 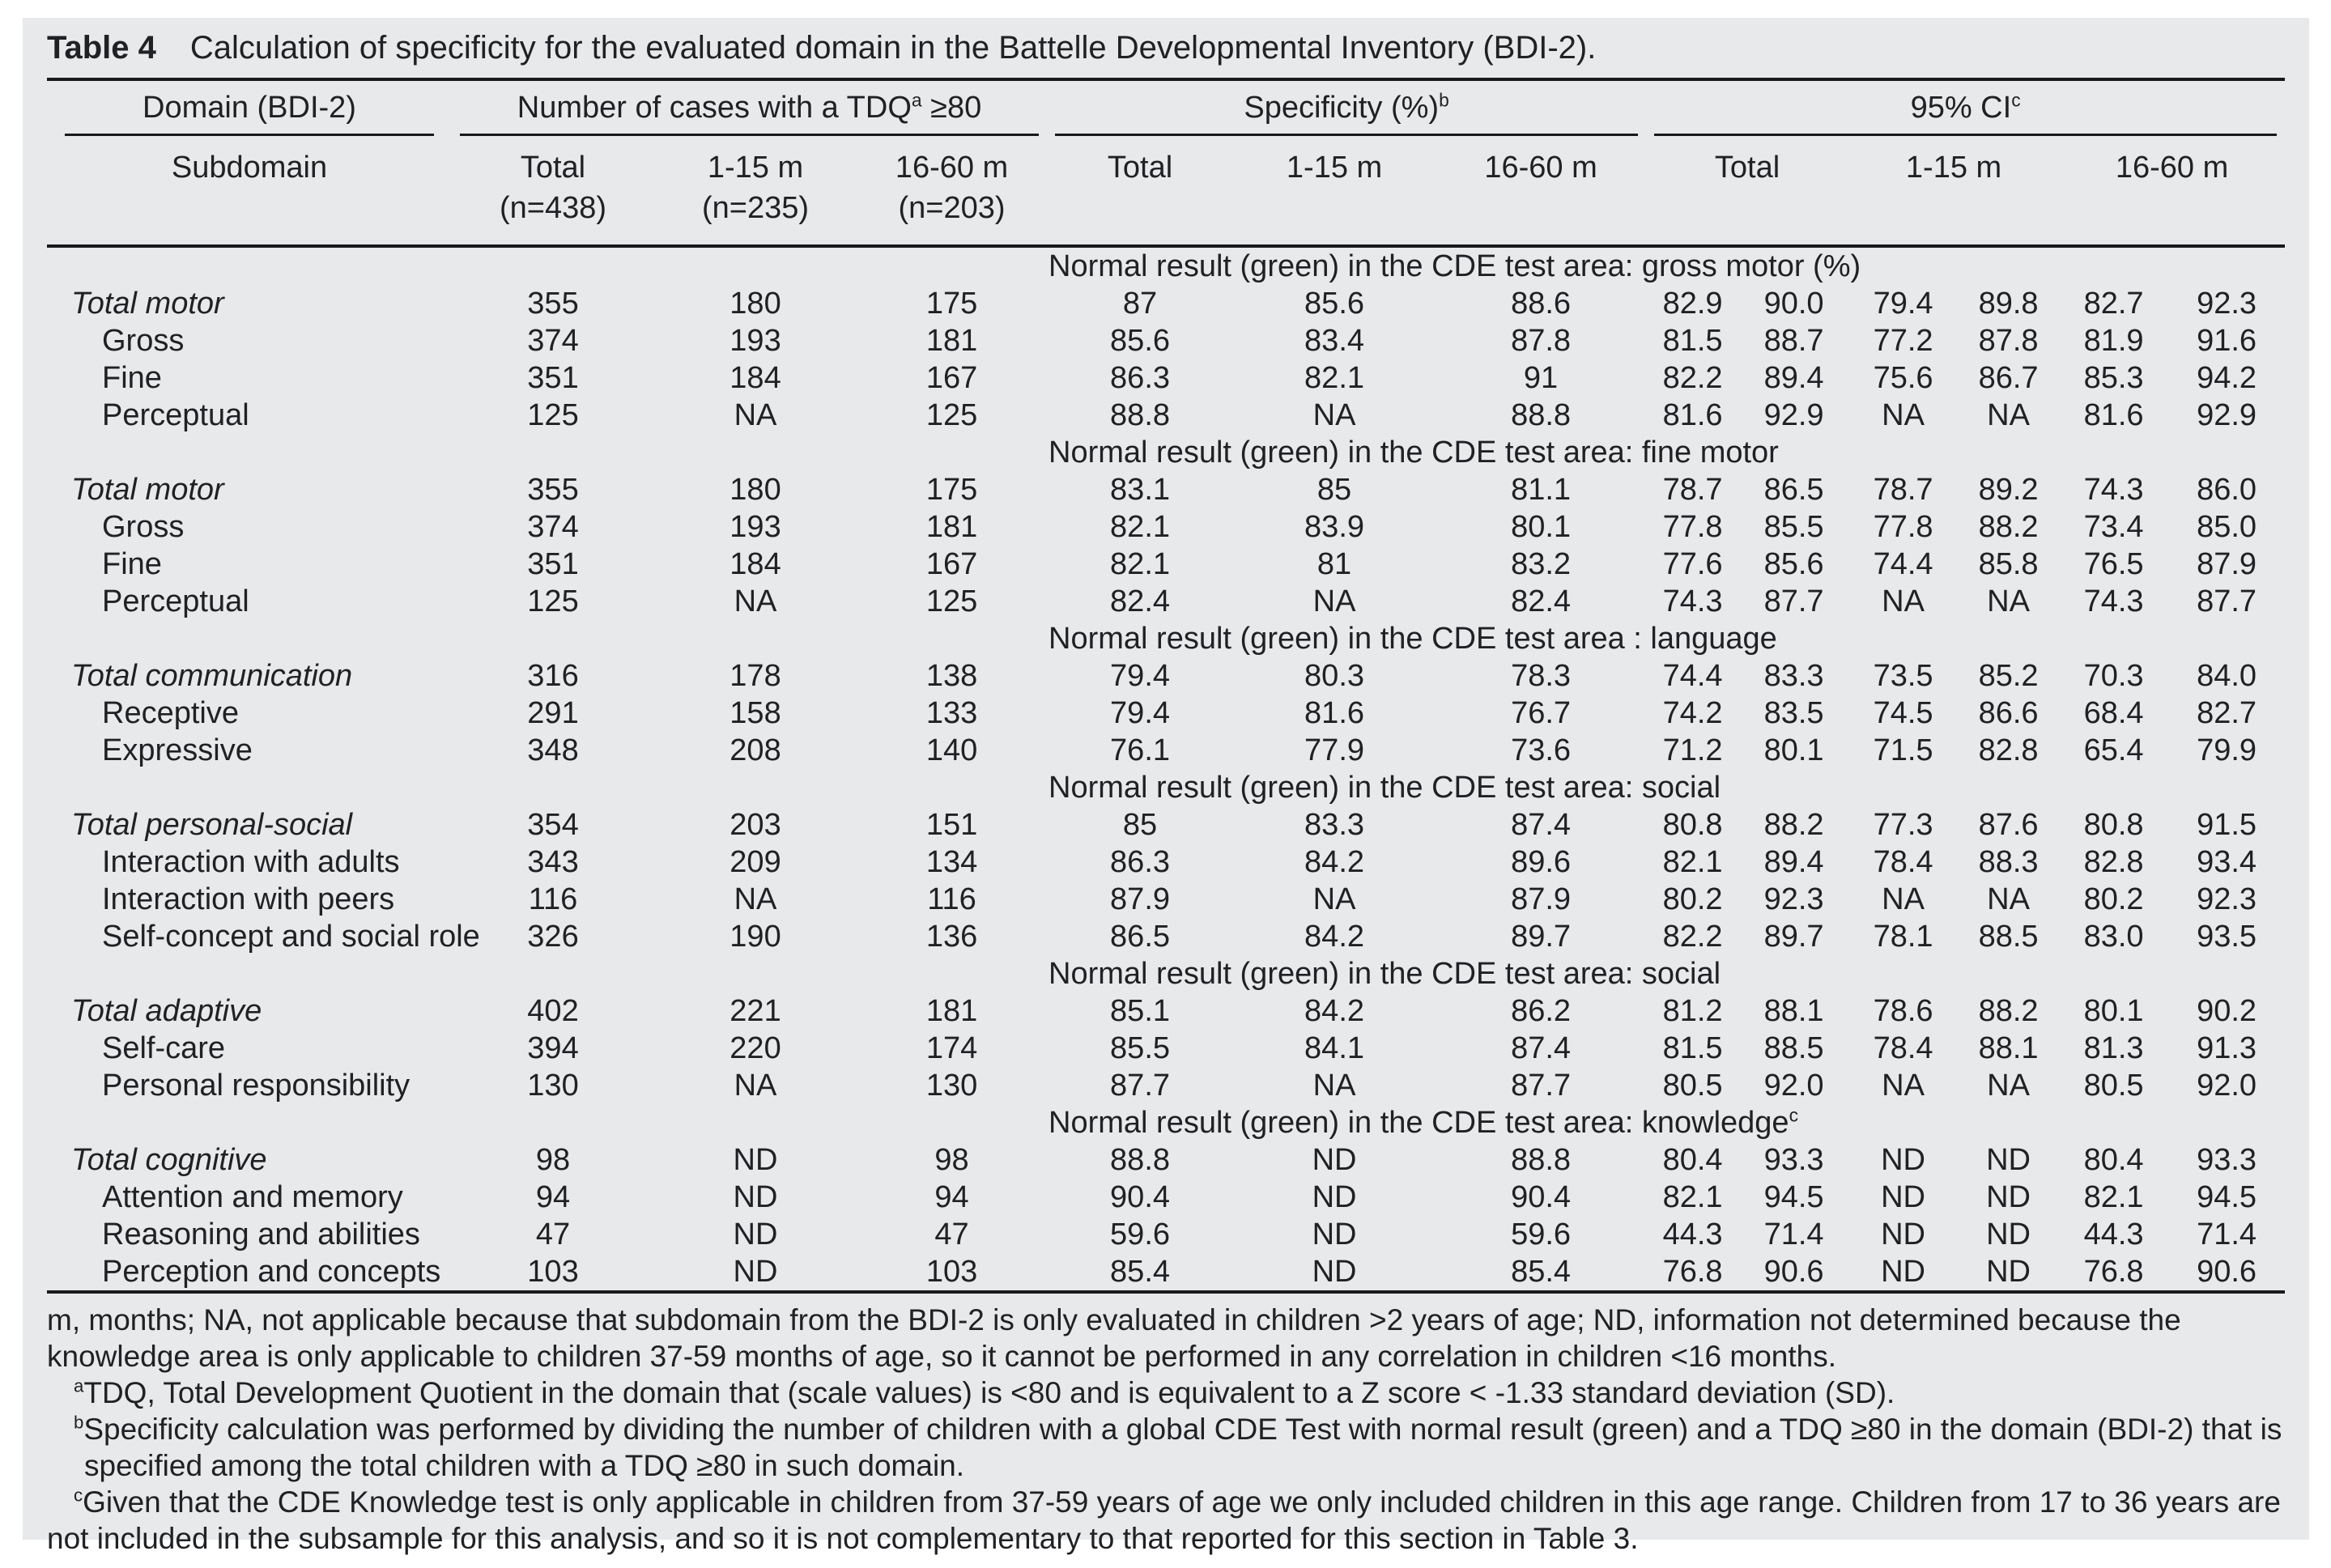 What do you see at coordinates (715, 108) in the screenshot?
I see `cases-group-text: Number of cases with a TDQ` at bounding box center [715, 108].